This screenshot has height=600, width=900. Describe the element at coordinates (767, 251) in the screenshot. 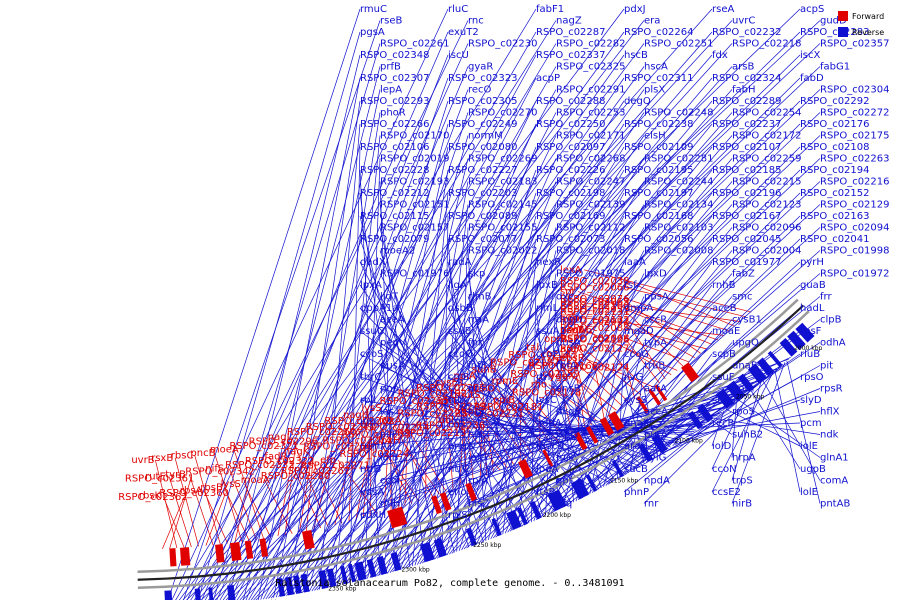

I see `reverse-gene-label: RSPO_c02004` at that location.